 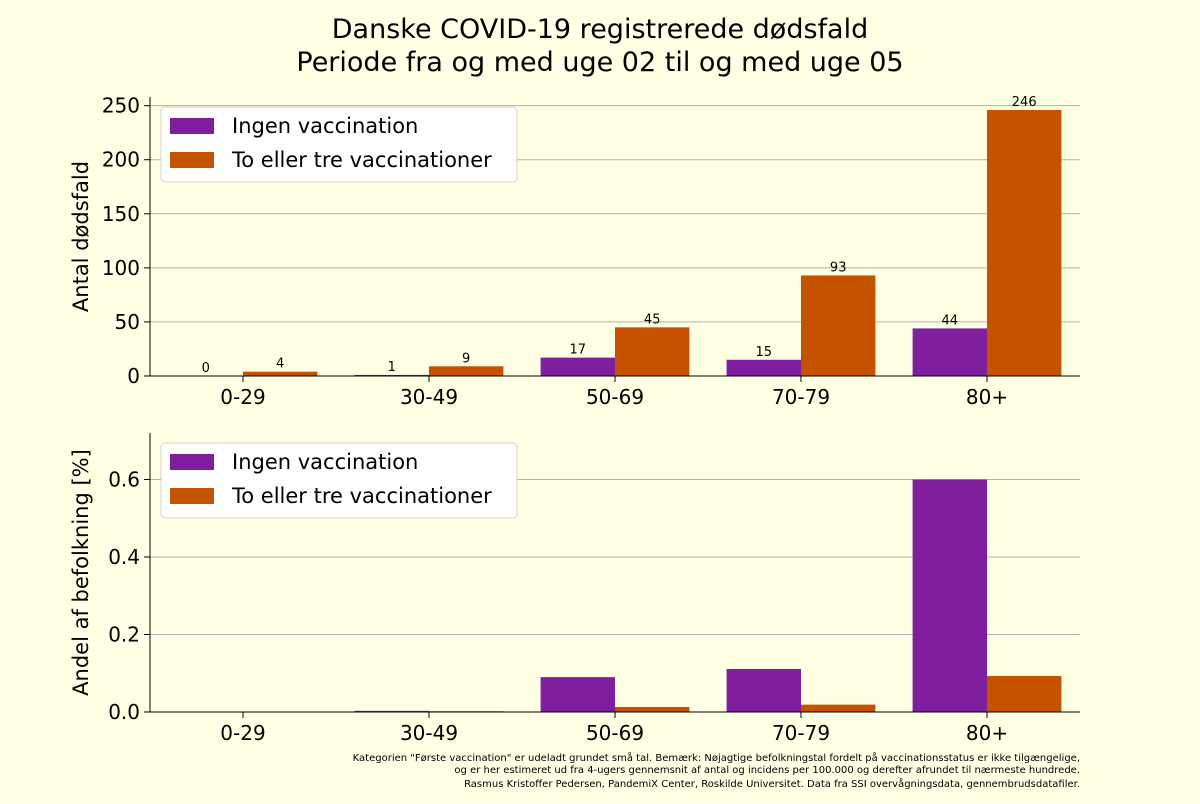 I want to click on y-tick-label: 250, so click(x=121, y=106).